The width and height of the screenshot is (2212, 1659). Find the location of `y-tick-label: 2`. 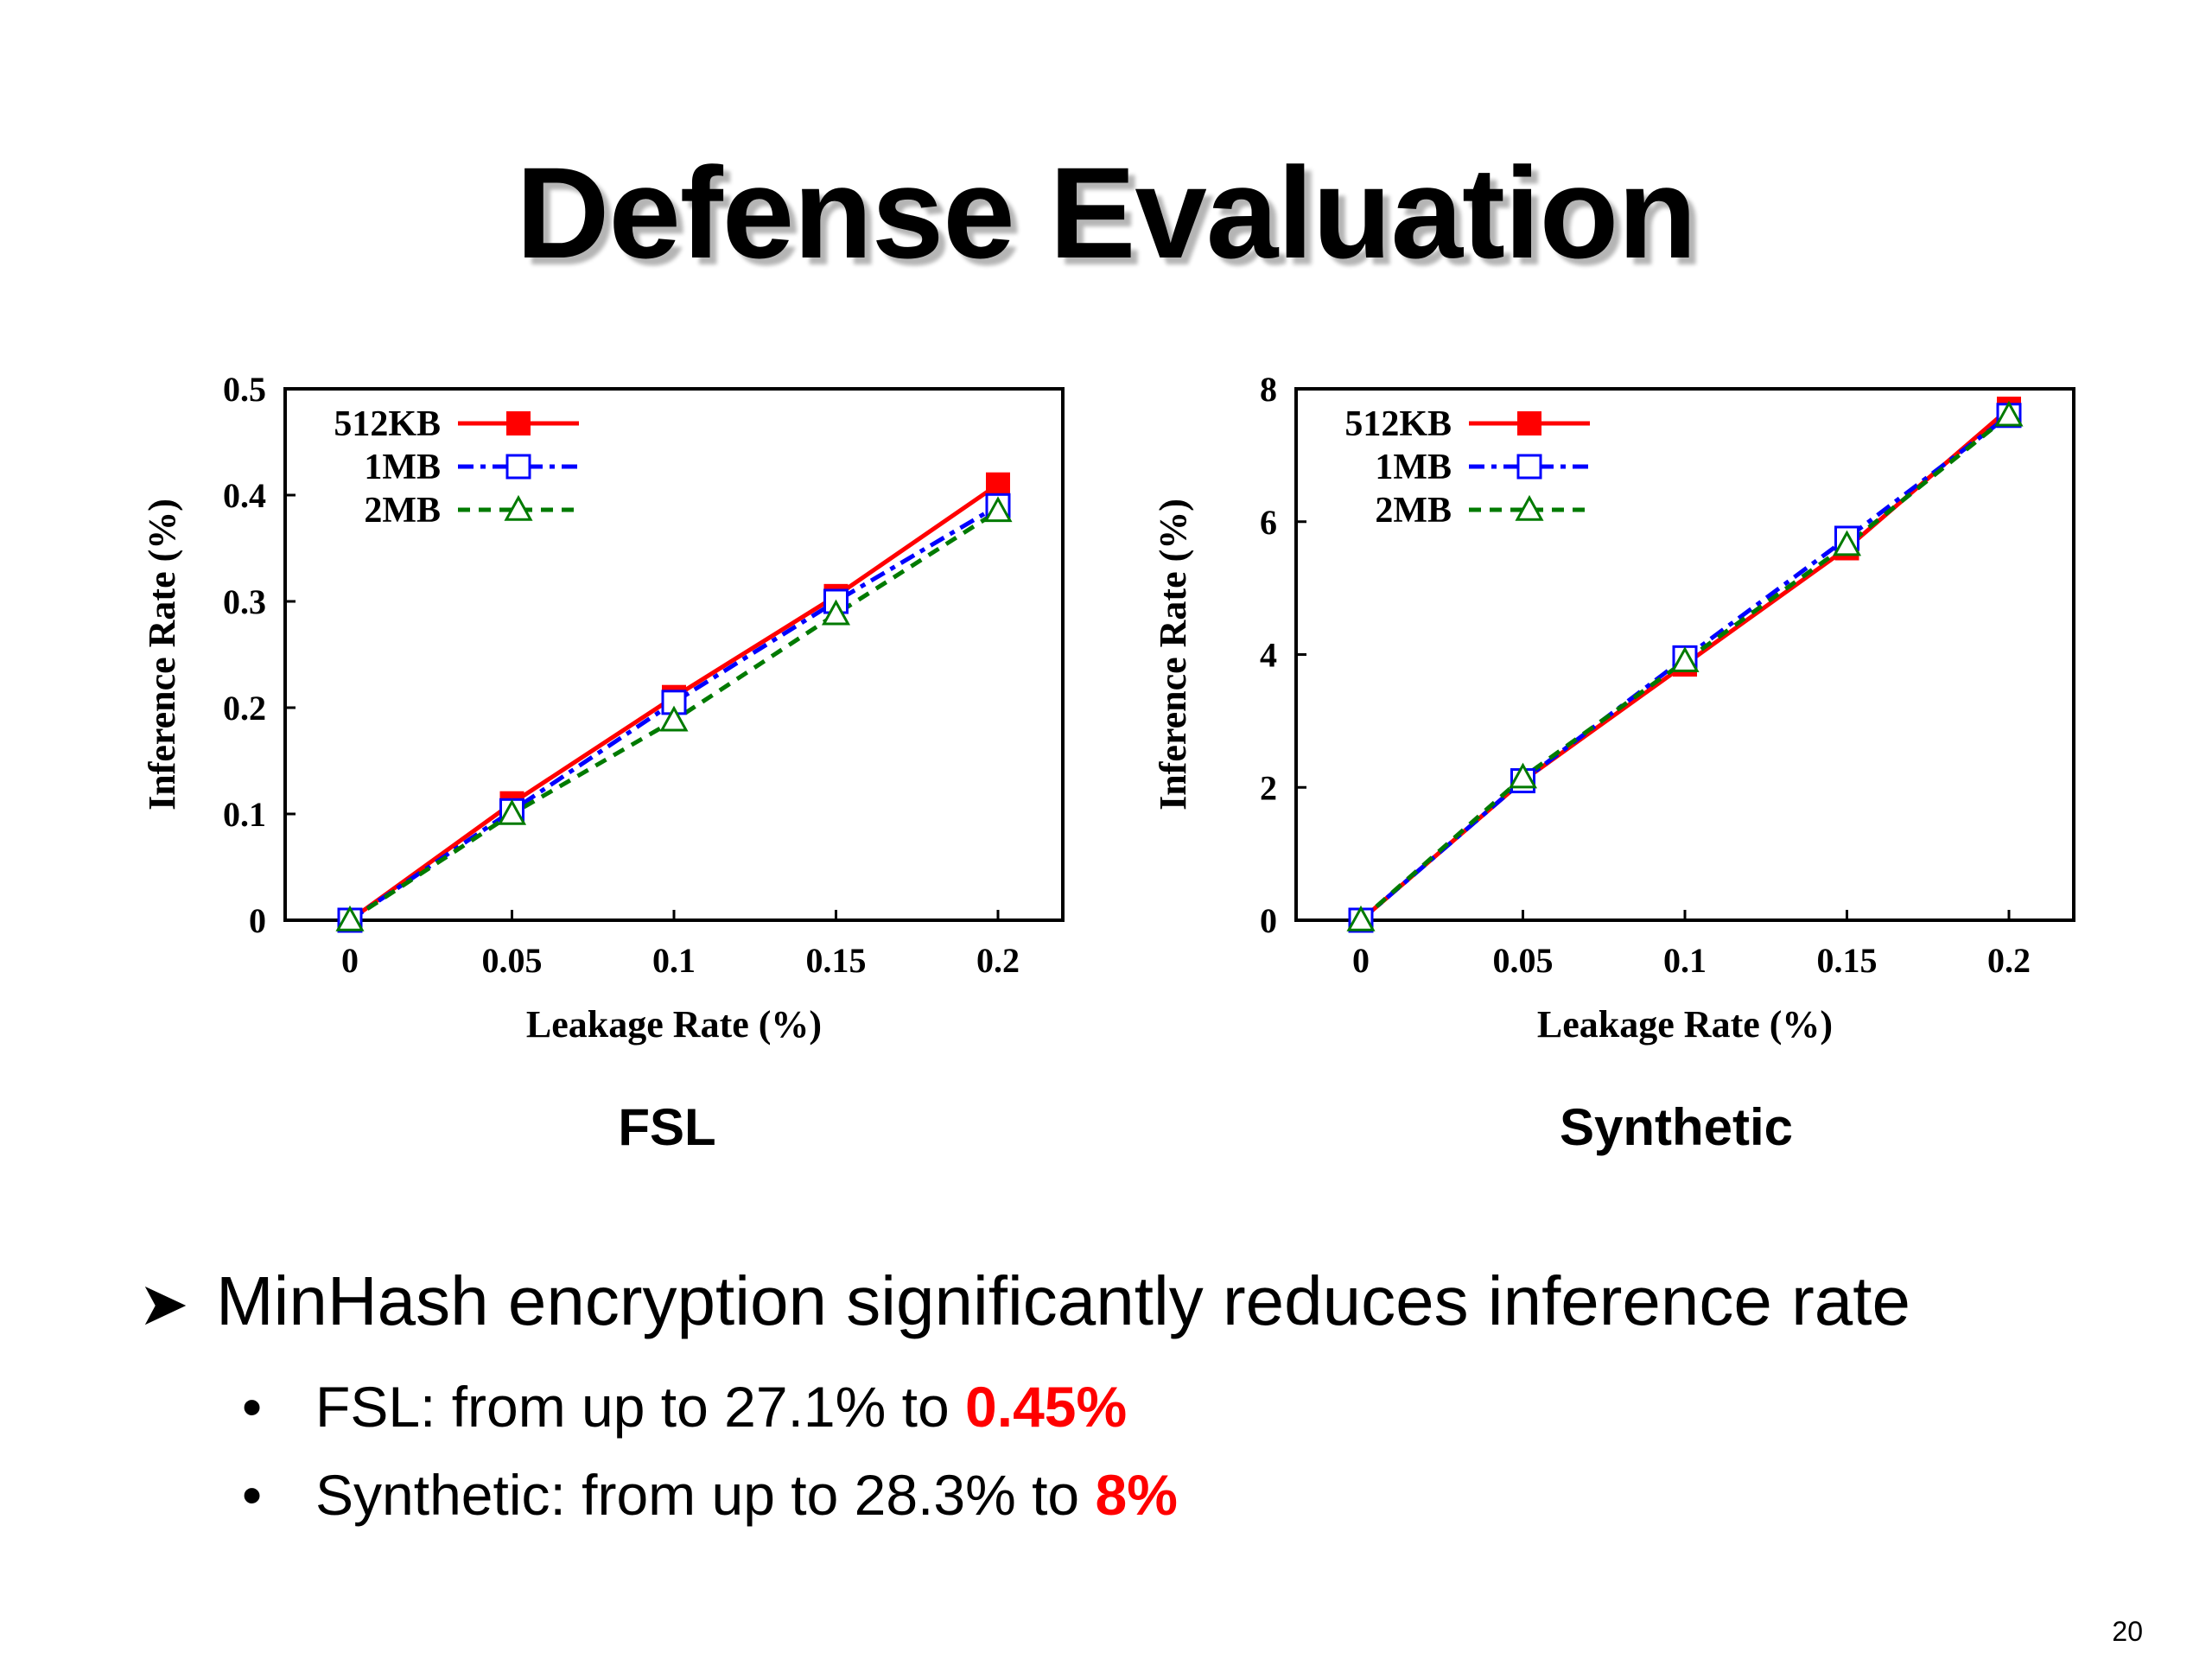

y-tick-label: 2 is located at coordinates (1268, 787).